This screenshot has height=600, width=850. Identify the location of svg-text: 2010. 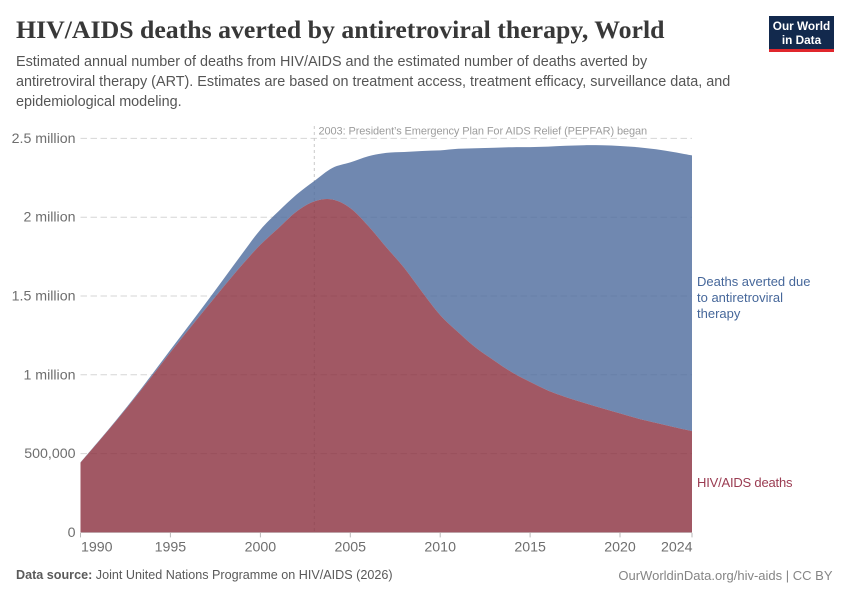
(440, 548).